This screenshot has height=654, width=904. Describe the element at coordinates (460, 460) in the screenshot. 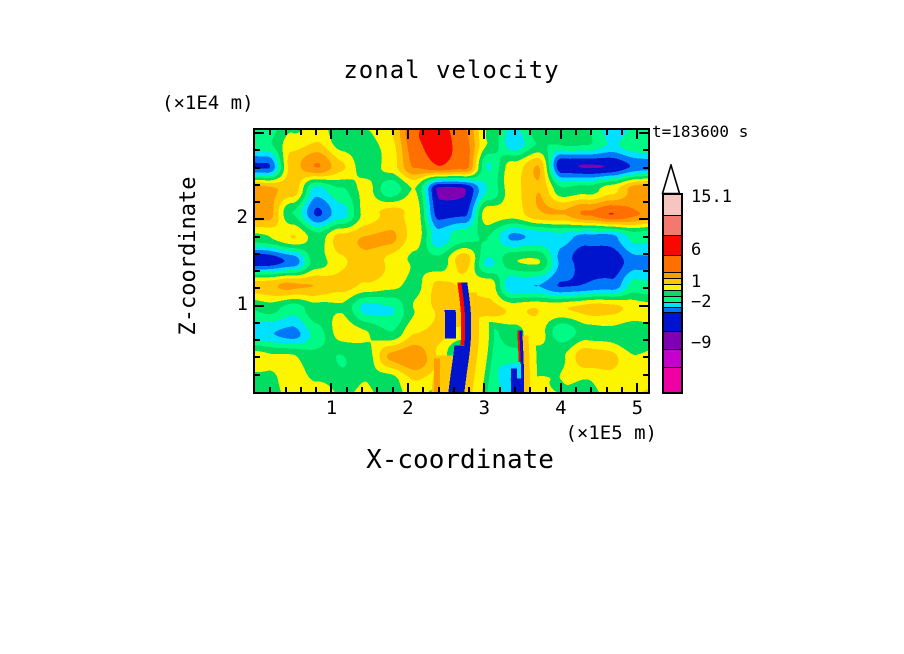

I see `x-axis-title: X-coordinate` at that location.